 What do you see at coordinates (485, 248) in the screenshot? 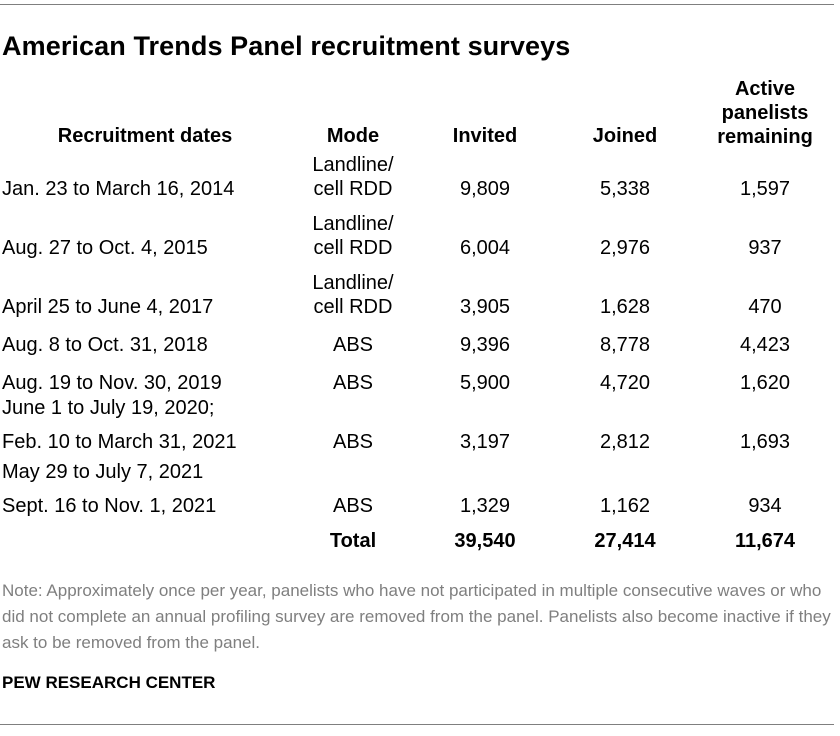
I see `row-2-invited: 6,004` at bounding box center [485, 248].